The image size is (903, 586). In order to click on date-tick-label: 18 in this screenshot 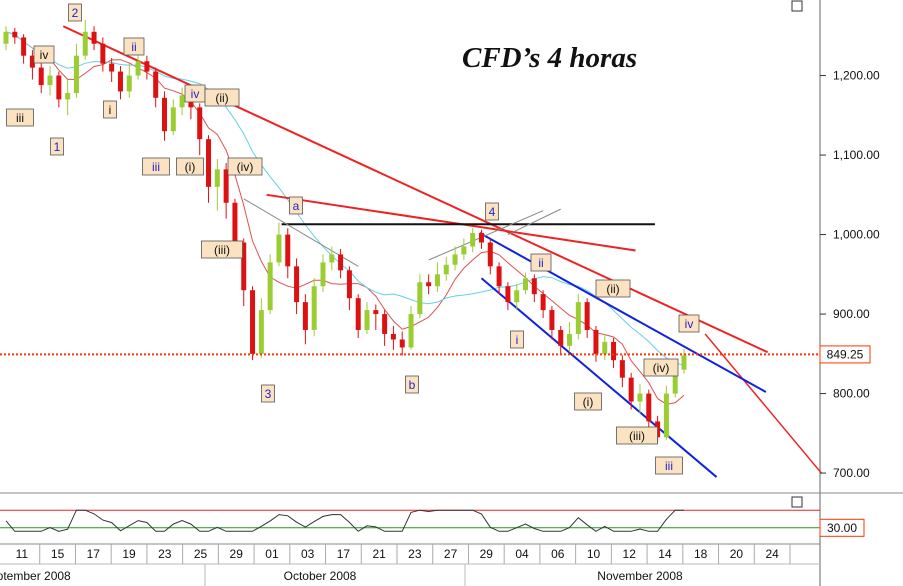, I will do `click(701, 554)`.